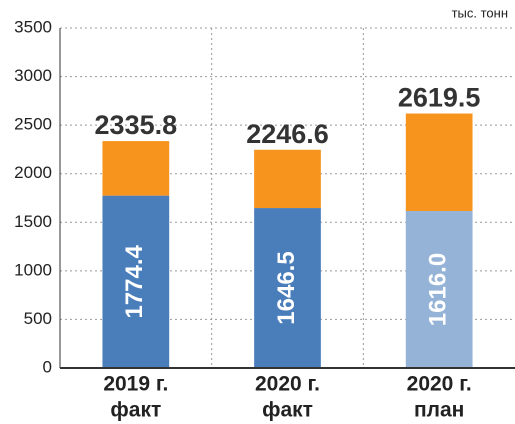 The image size is (515, 424). I want to click on y-tick-label: 1500, so click(33, 221).